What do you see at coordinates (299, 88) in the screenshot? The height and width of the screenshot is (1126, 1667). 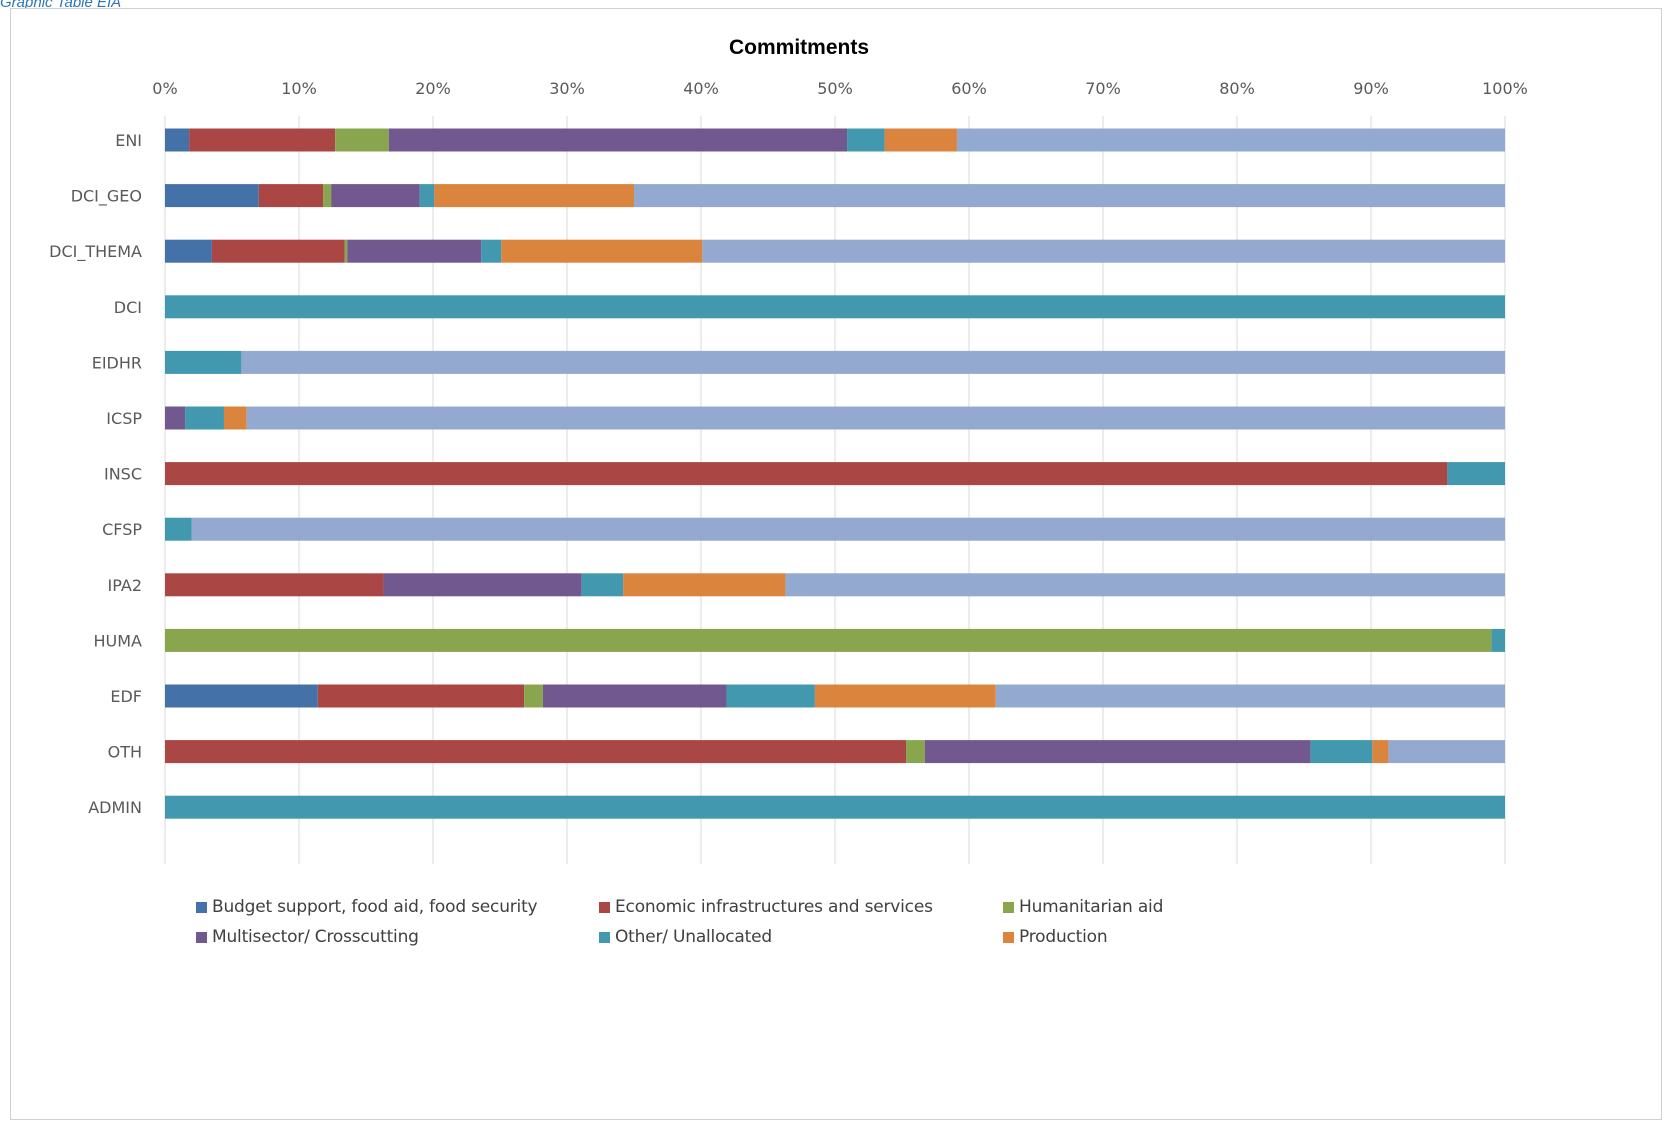 I see `x-tick-label: 10%` at bounding box center [299, 88].